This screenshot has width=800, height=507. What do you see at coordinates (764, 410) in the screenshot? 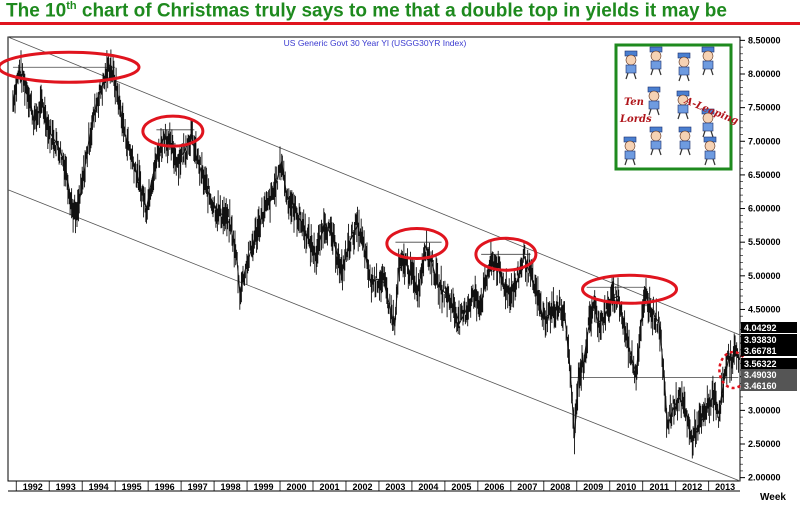
I see `y-tick-label: 3.00000` at bounding box center [764, 410].